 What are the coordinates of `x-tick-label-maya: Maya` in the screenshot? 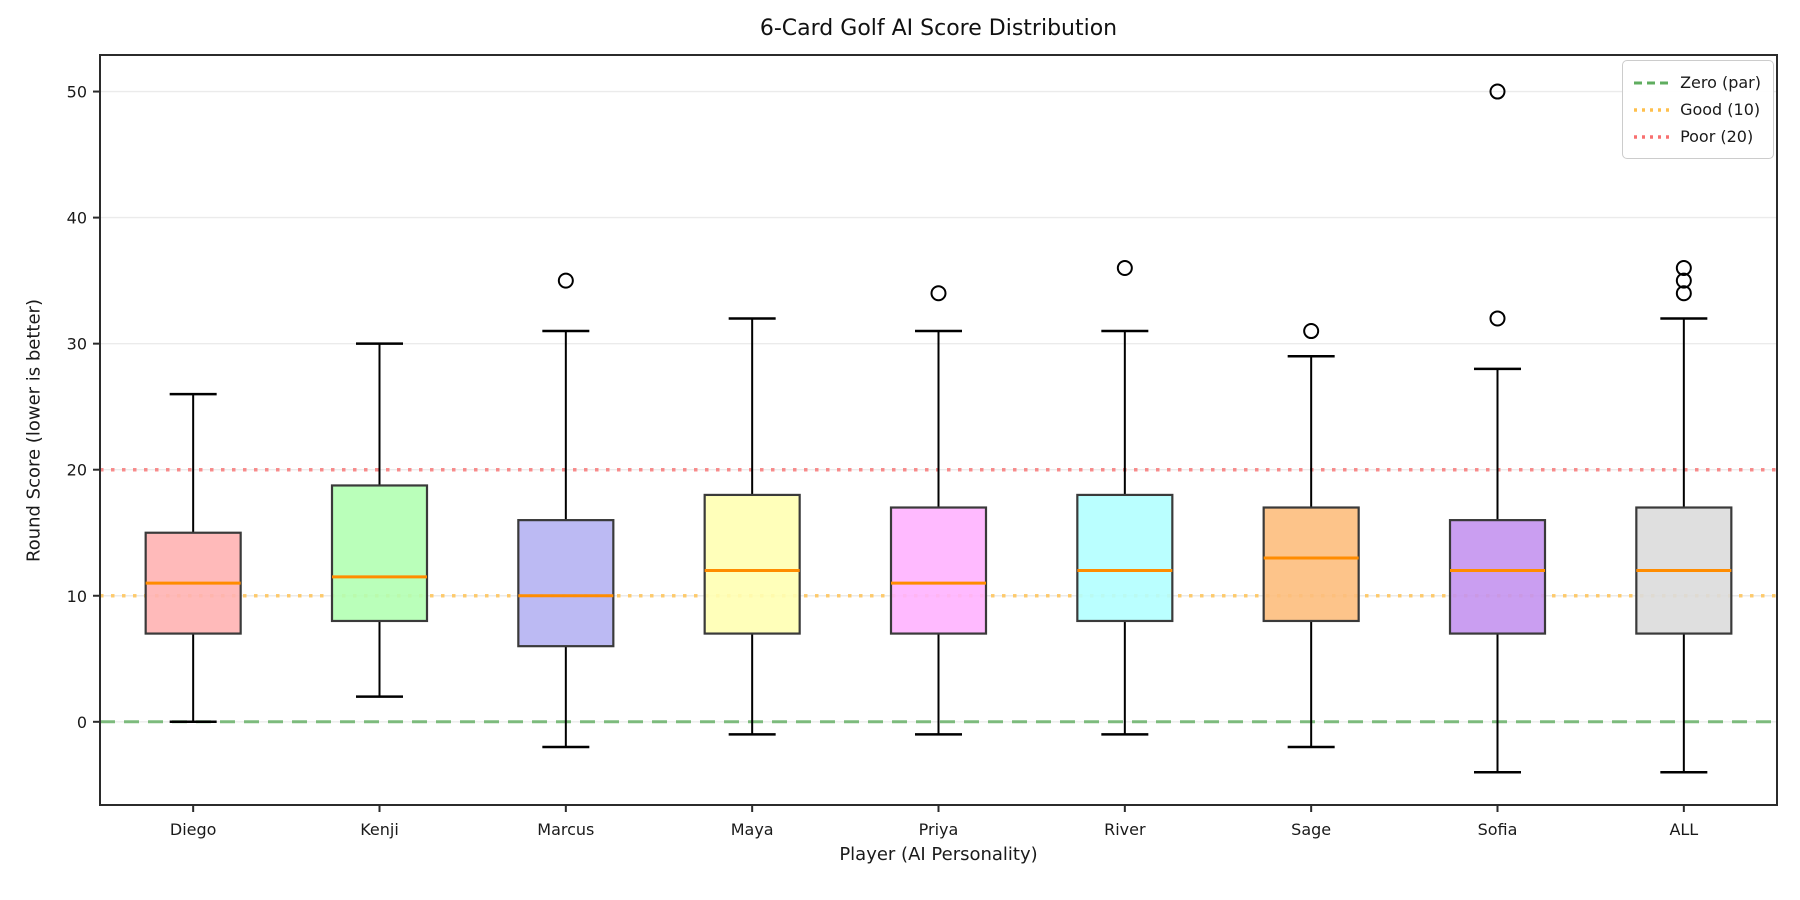 It's located at (752, 829).